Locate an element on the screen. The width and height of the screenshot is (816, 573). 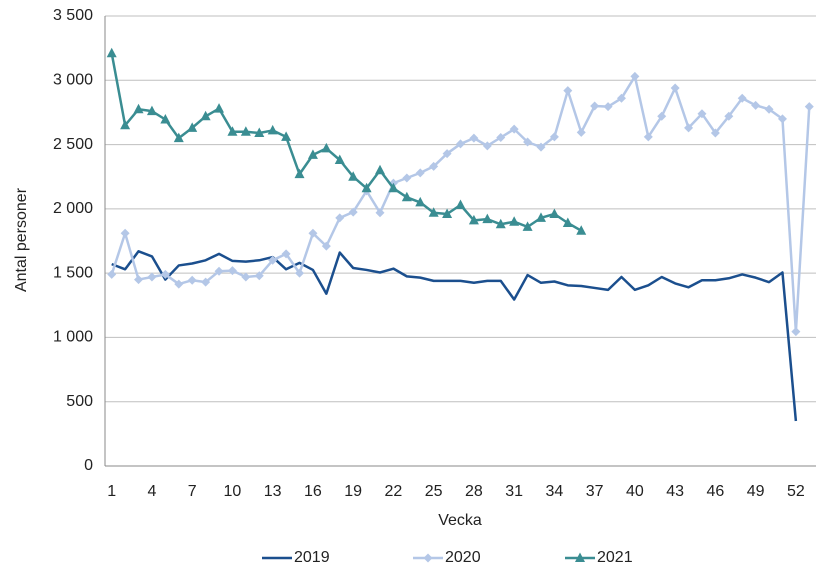
x-tick-label: 7 is located at coordinates (192, 491).